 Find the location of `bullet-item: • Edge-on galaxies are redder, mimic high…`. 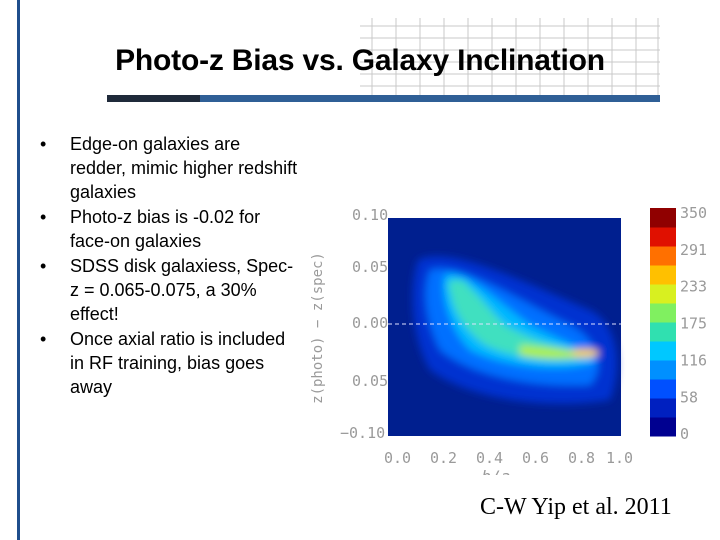

bullet-item: • Edge-on galaxies are redder, mimic high… is located at coordinates (169, 168).